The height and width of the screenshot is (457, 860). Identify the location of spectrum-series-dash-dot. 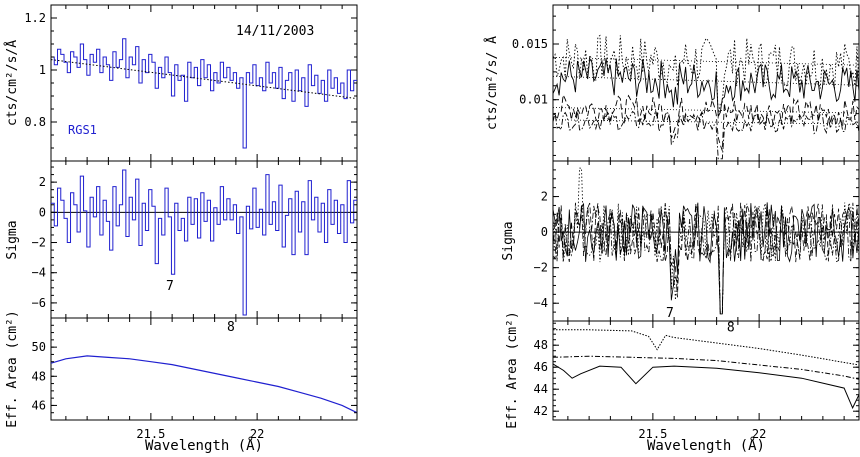
(706, 134).